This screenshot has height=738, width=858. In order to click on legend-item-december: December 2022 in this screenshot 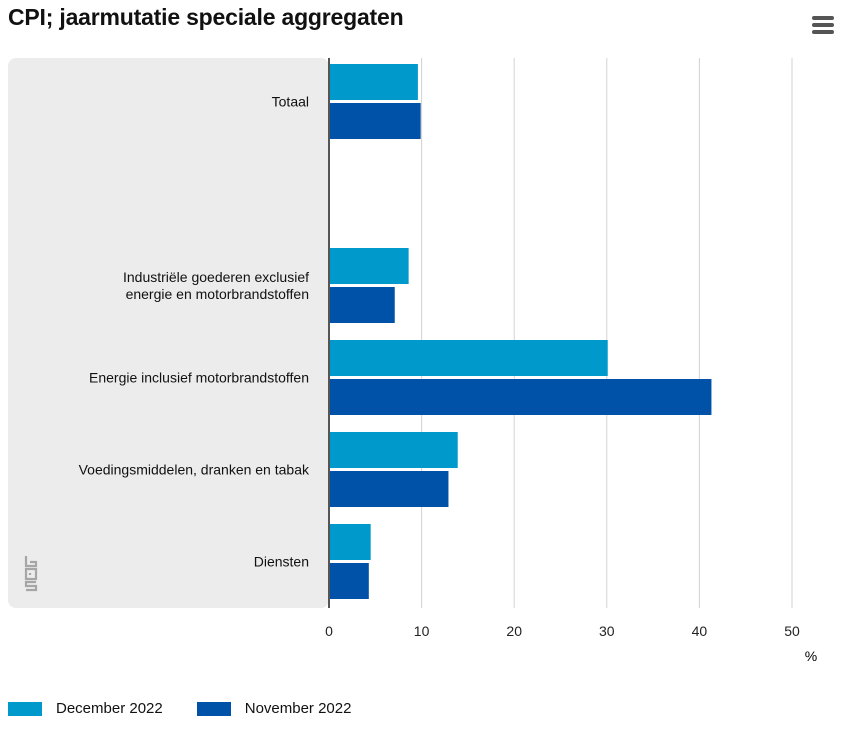, I will do `click(85, 708)`.